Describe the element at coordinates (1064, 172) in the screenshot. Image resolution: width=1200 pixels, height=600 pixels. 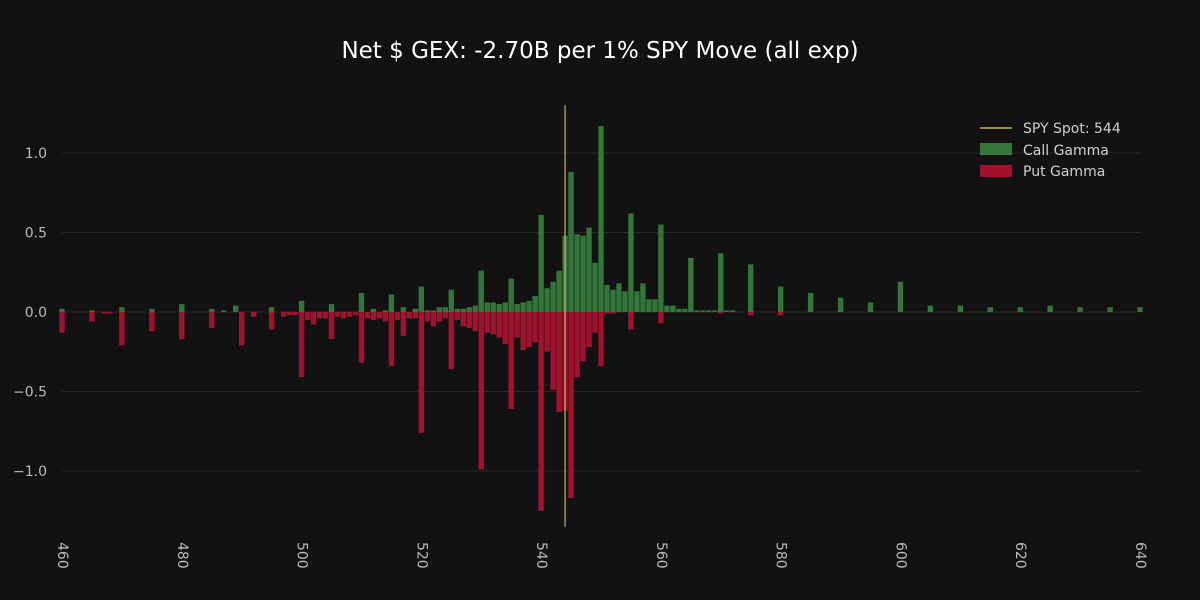
I see `legend-put-label: Put Gamma` at that location.